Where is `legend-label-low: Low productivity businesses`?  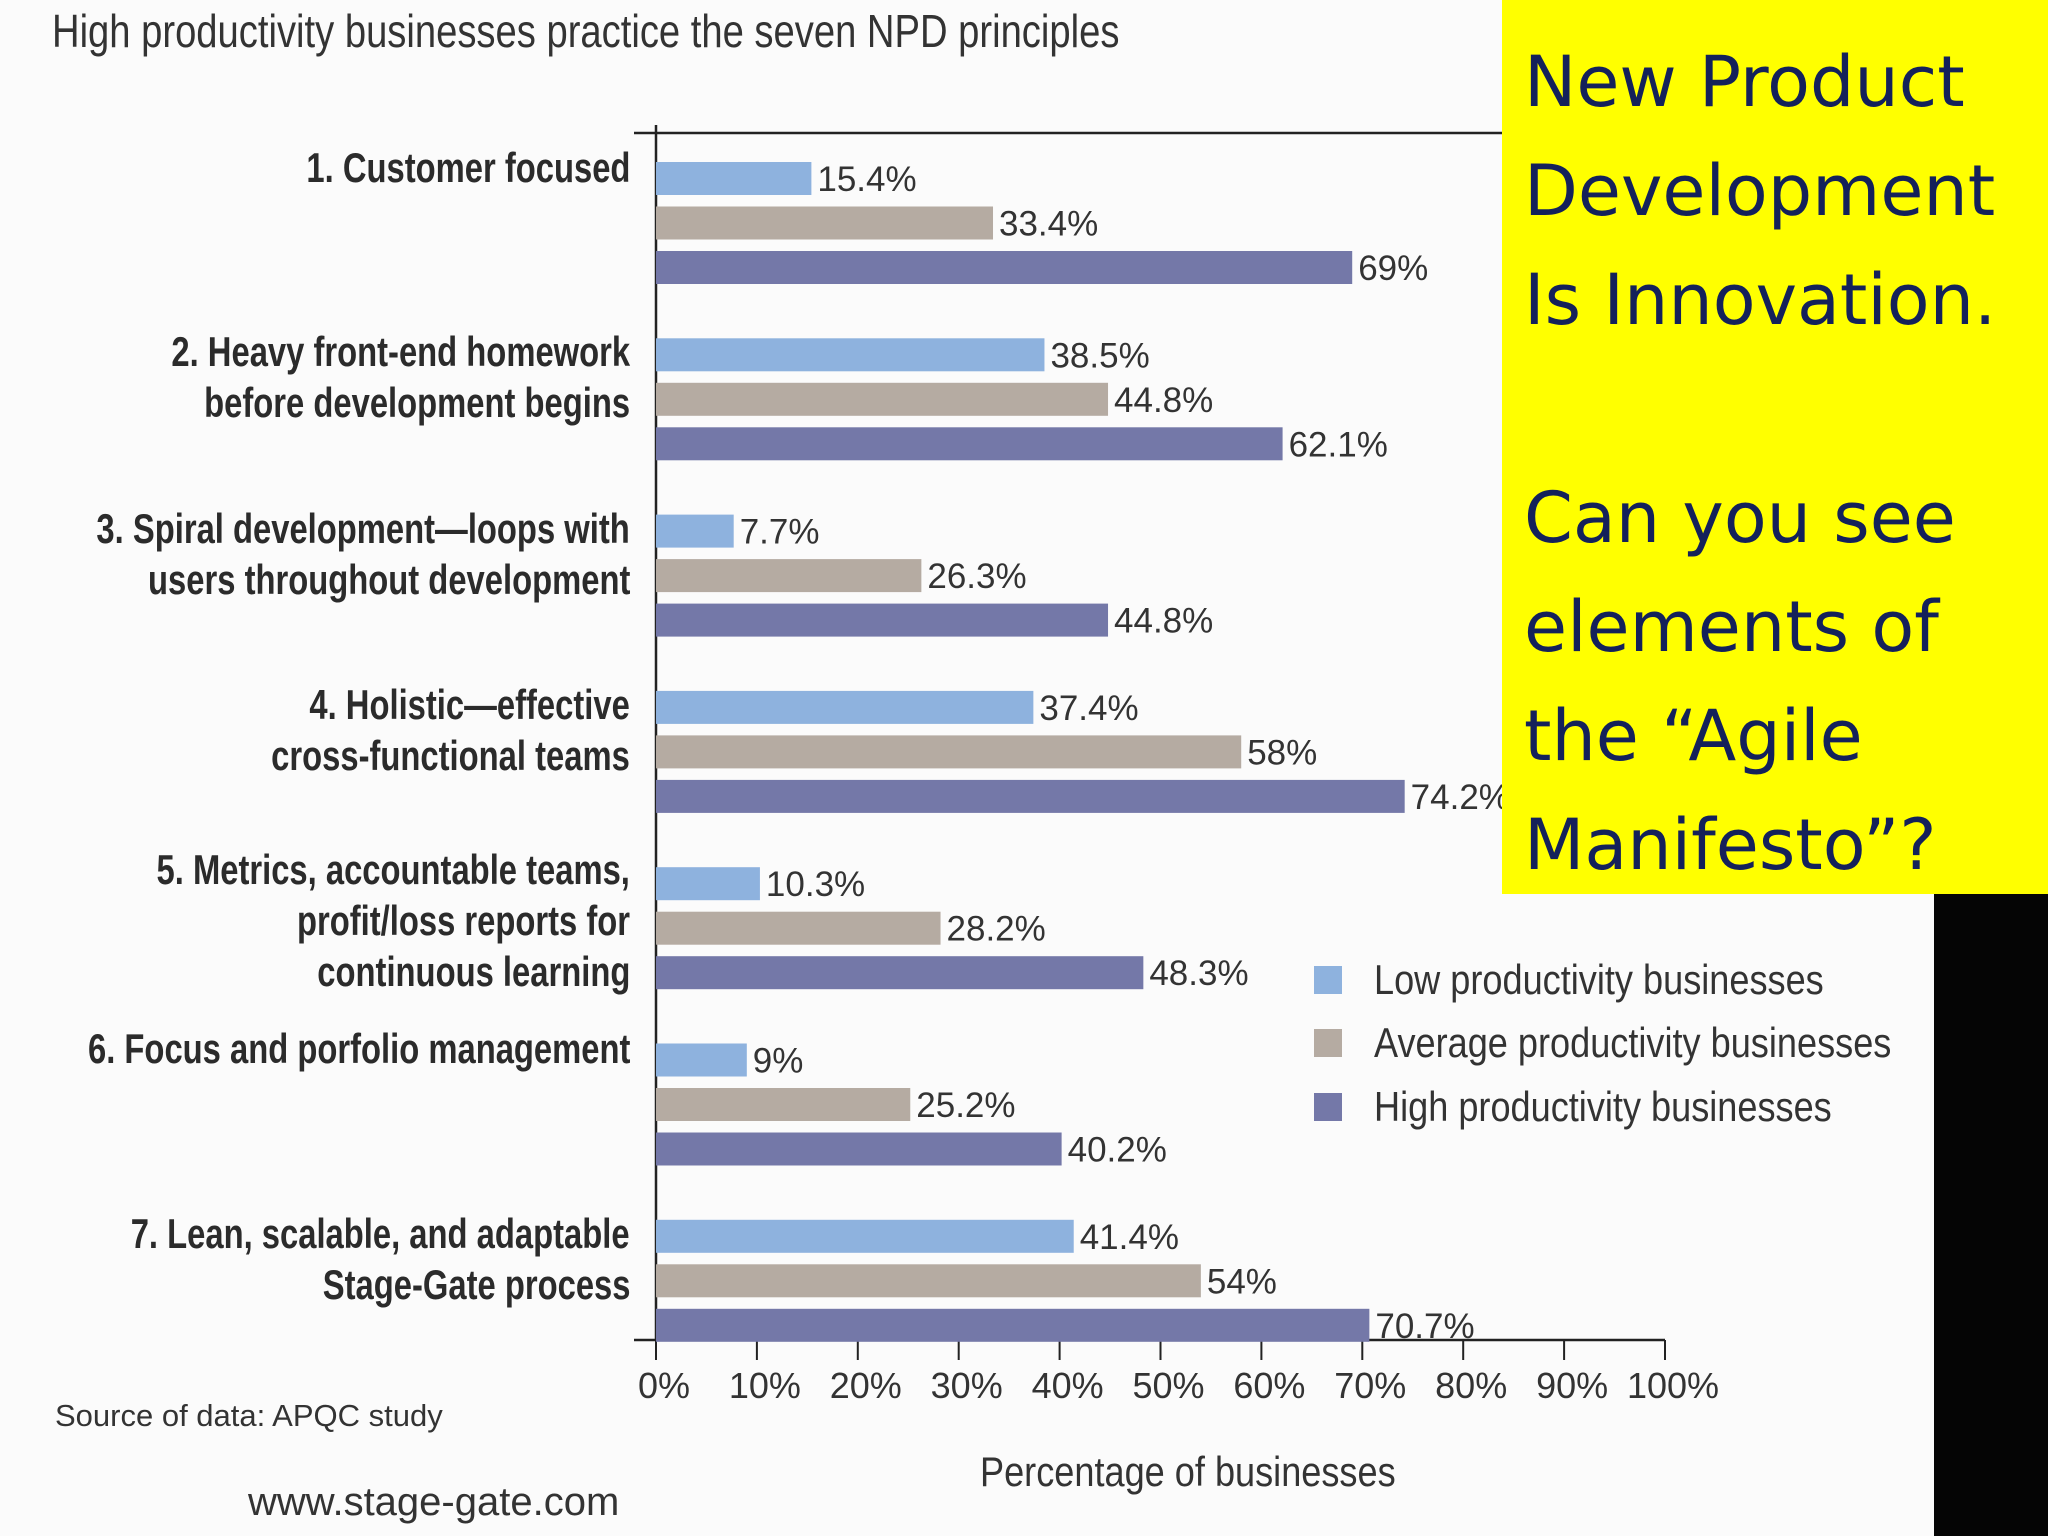 legend-label-low: Low productivity businesses is located at coordinates (1599, 979).